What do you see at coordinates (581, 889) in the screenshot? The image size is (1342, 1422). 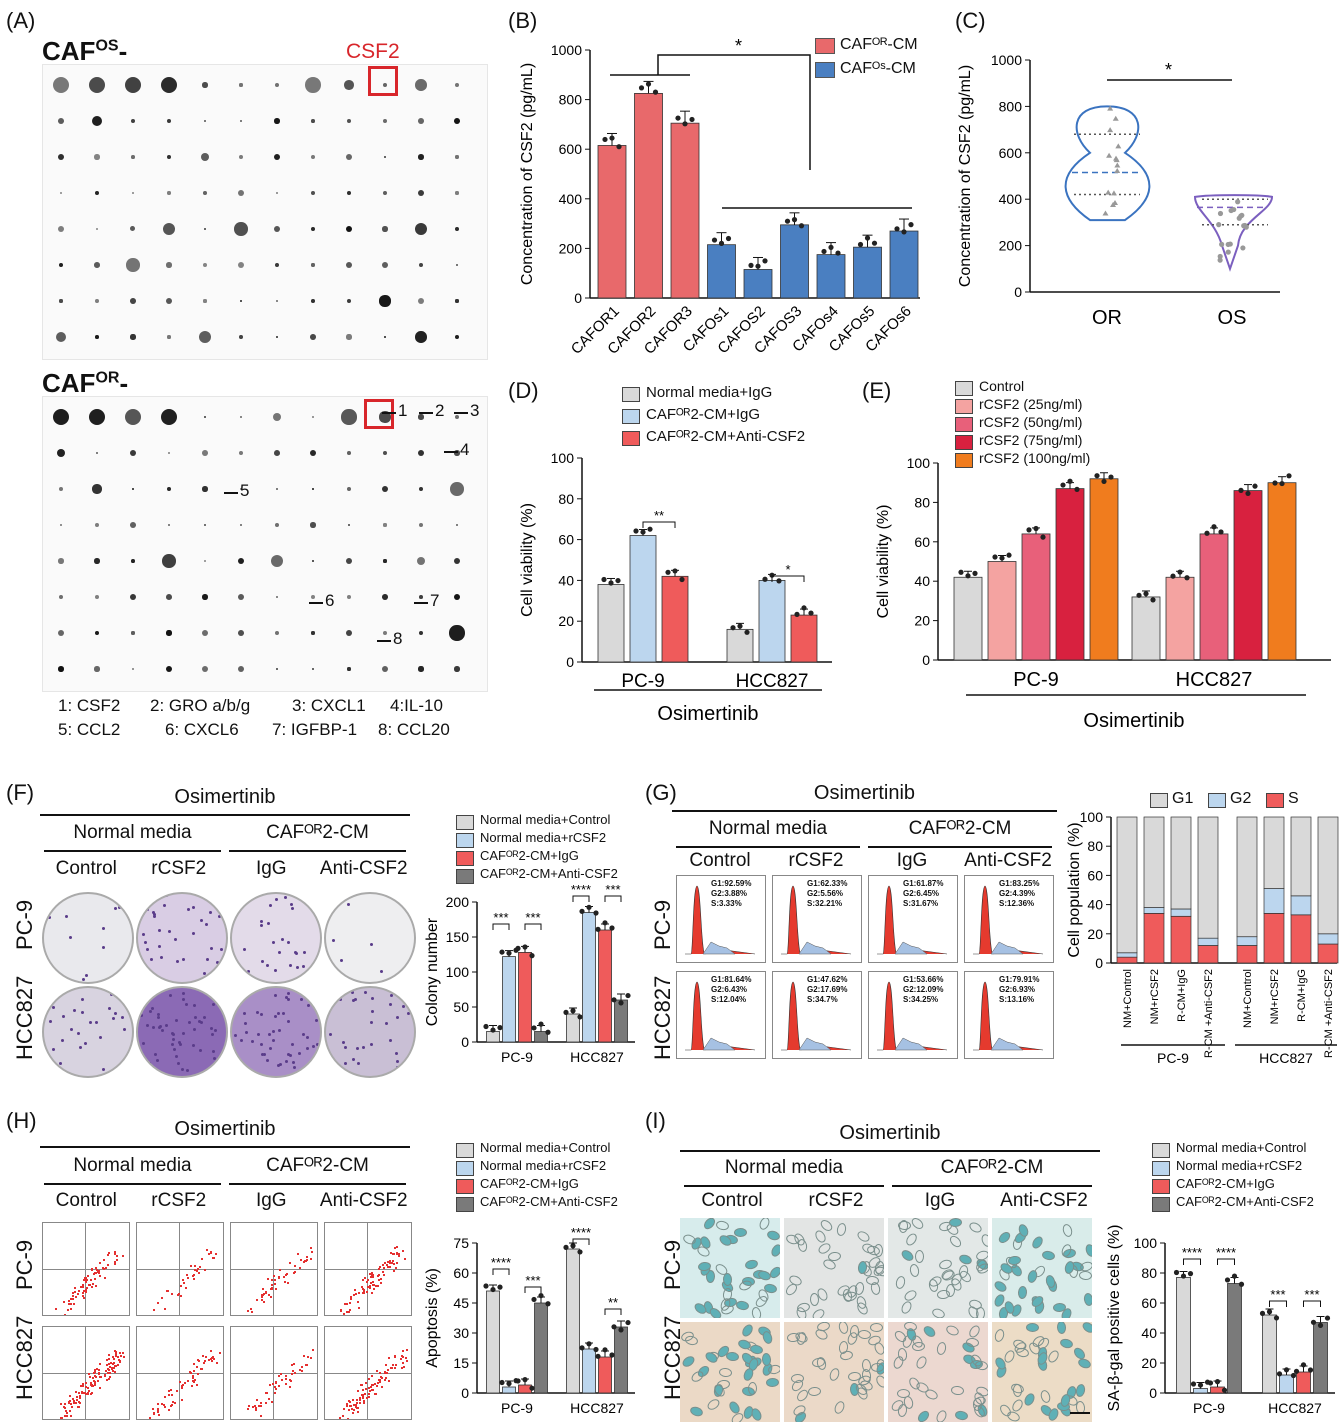 I see `significance-star: ****` at bounding box center [581, 889].